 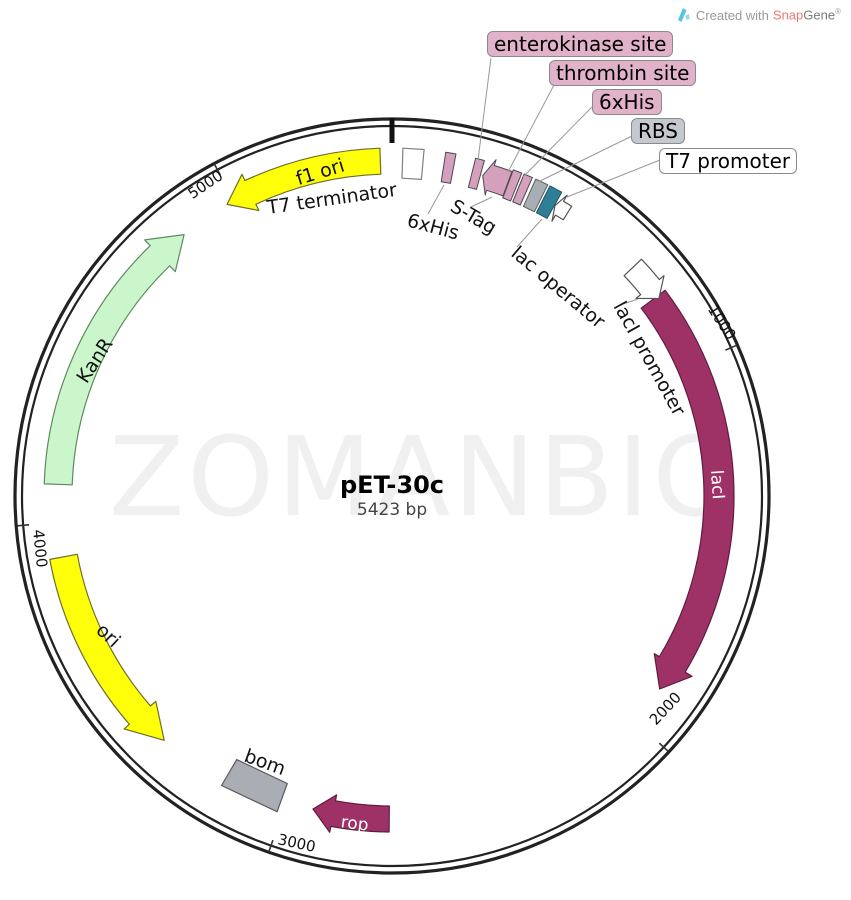 I want to click on leader-enterokinase, so click(x=484, y=109).